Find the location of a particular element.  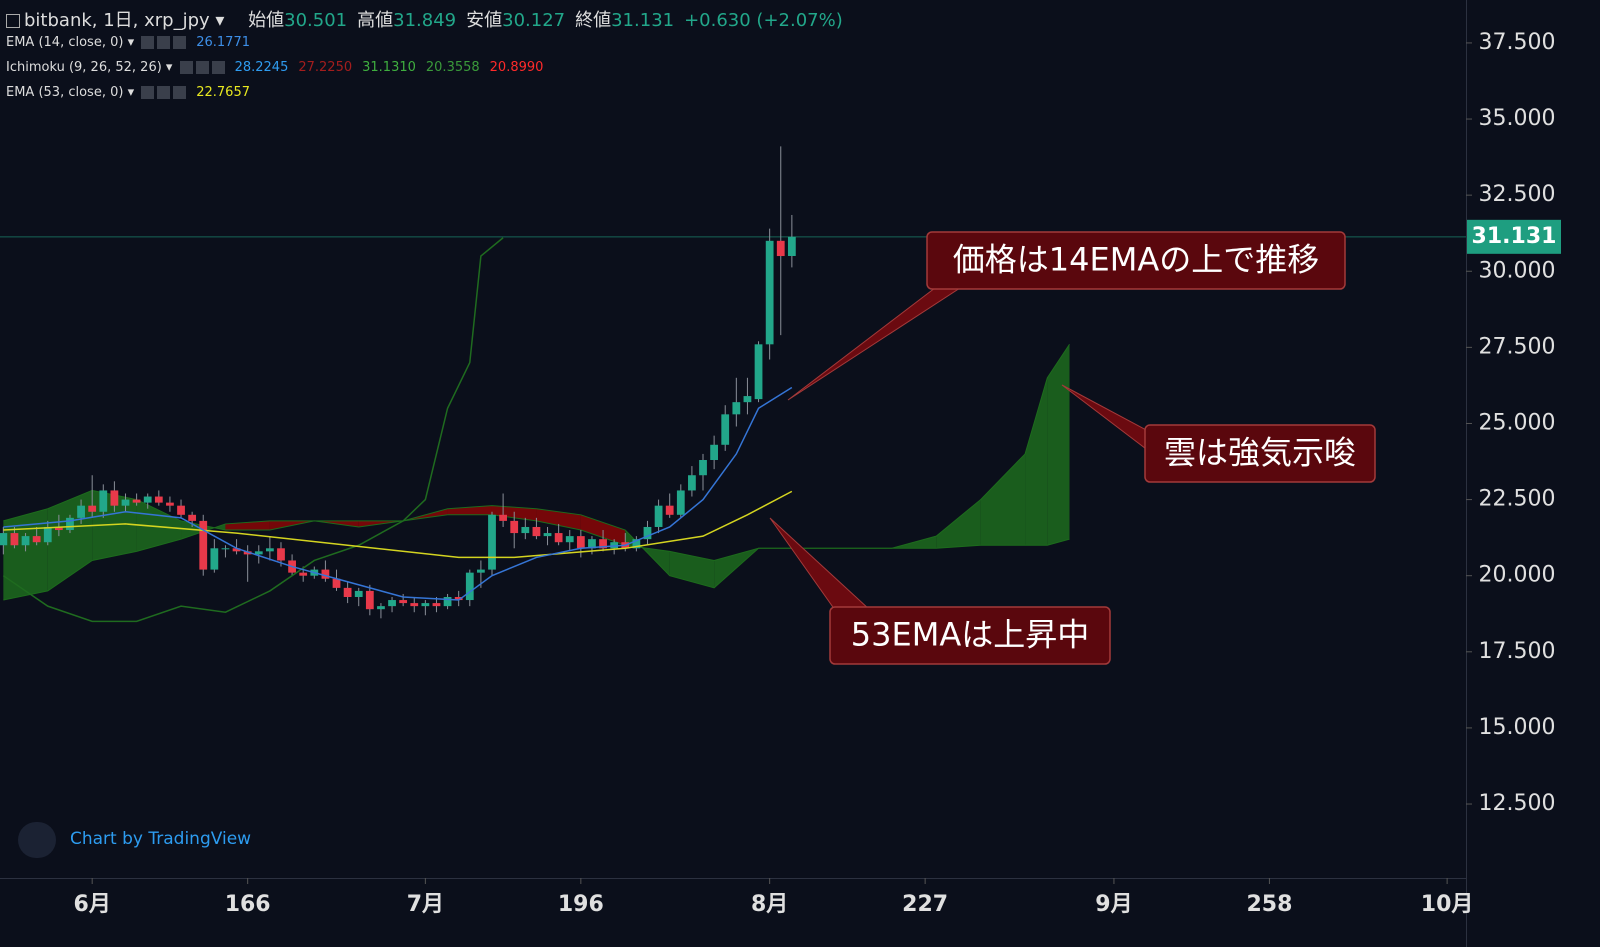

cloud-span-b is located at coordinates (536, 553).